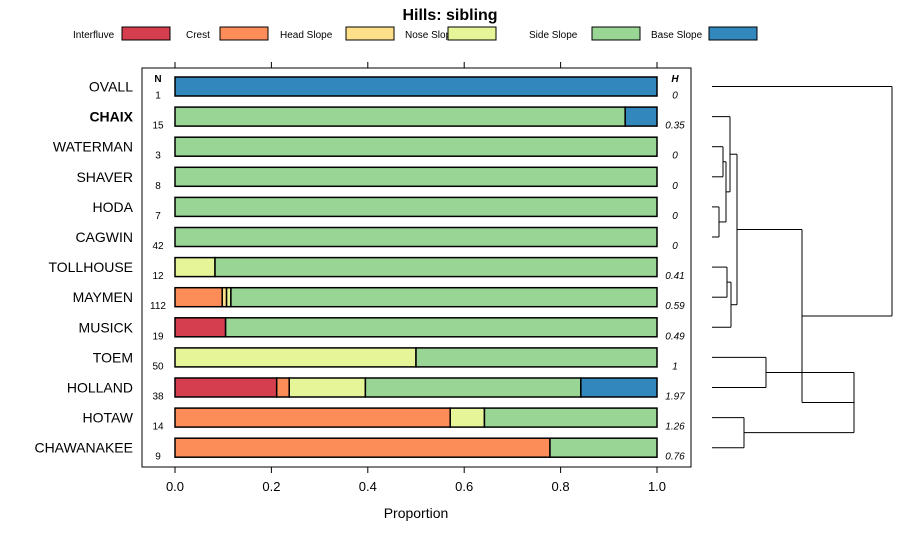  Describe the element at coordinates (198, 35) in the screenshot. I see `legend-label: Crest` at that location.